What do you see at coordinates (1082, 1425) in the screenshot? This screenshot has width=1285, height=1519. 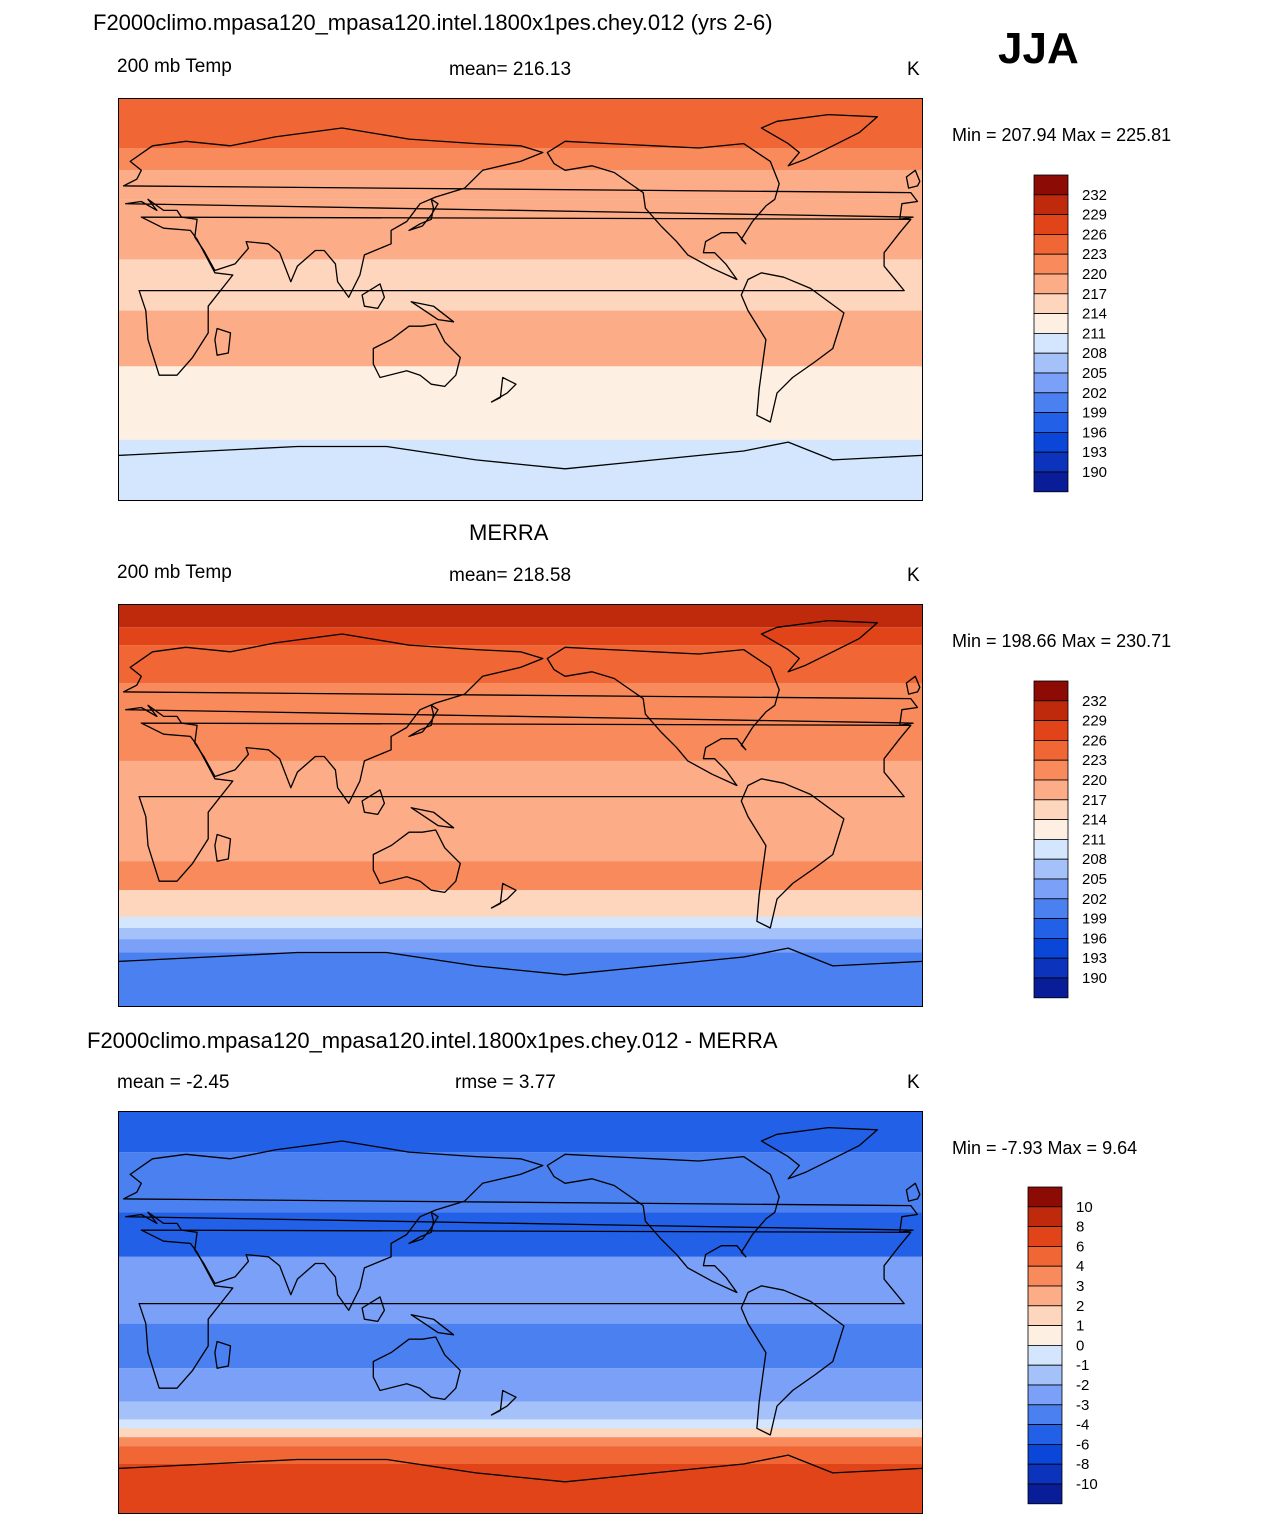 I see `colorbar-label: -4` at bounding box center [1082, 1425].